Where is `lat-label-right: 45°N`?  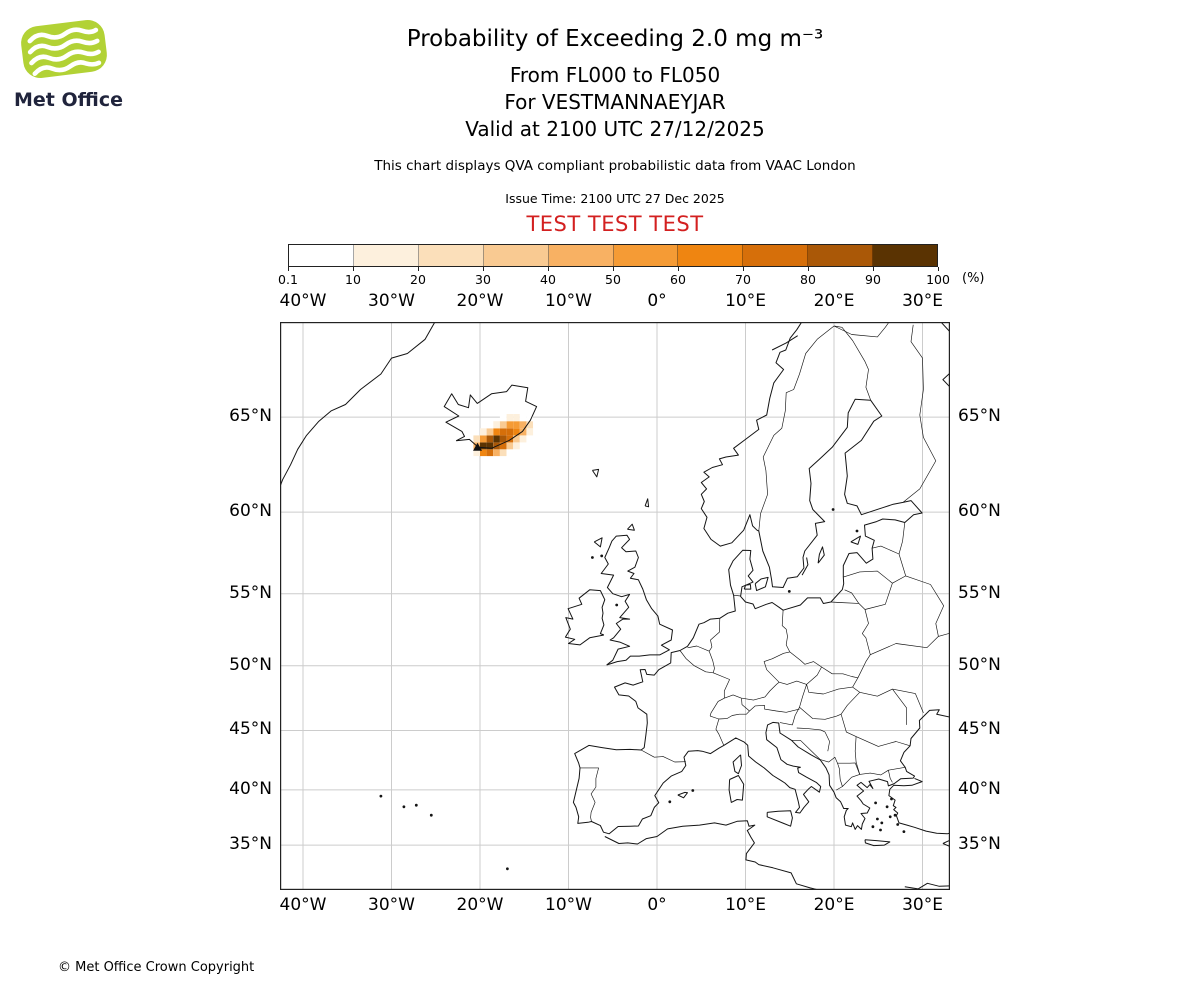 lat-label-right: 45°N is located at coordinates (979, 729).